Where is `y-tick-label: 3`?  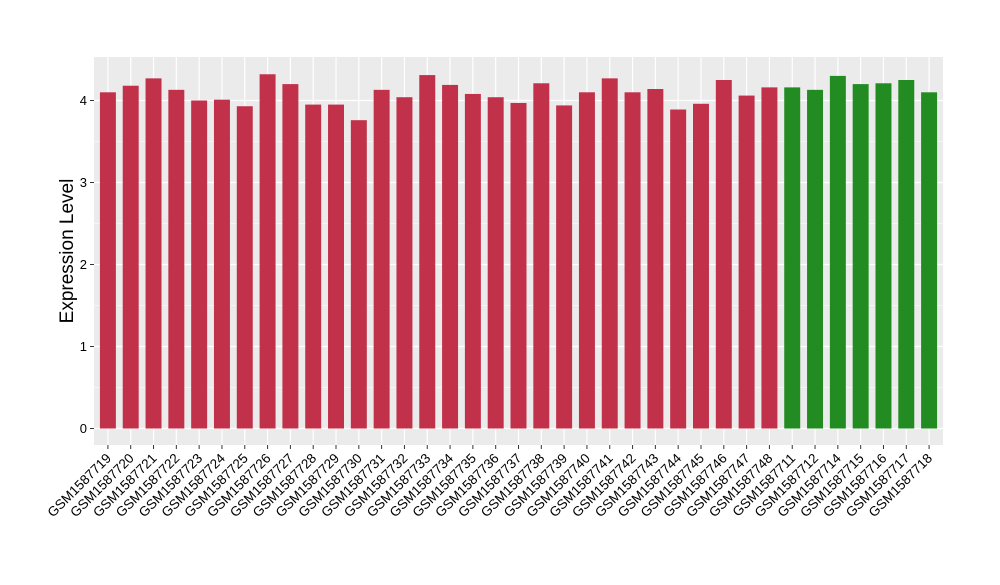
y-tick-label: 3 is located at coordinates (83, 182).